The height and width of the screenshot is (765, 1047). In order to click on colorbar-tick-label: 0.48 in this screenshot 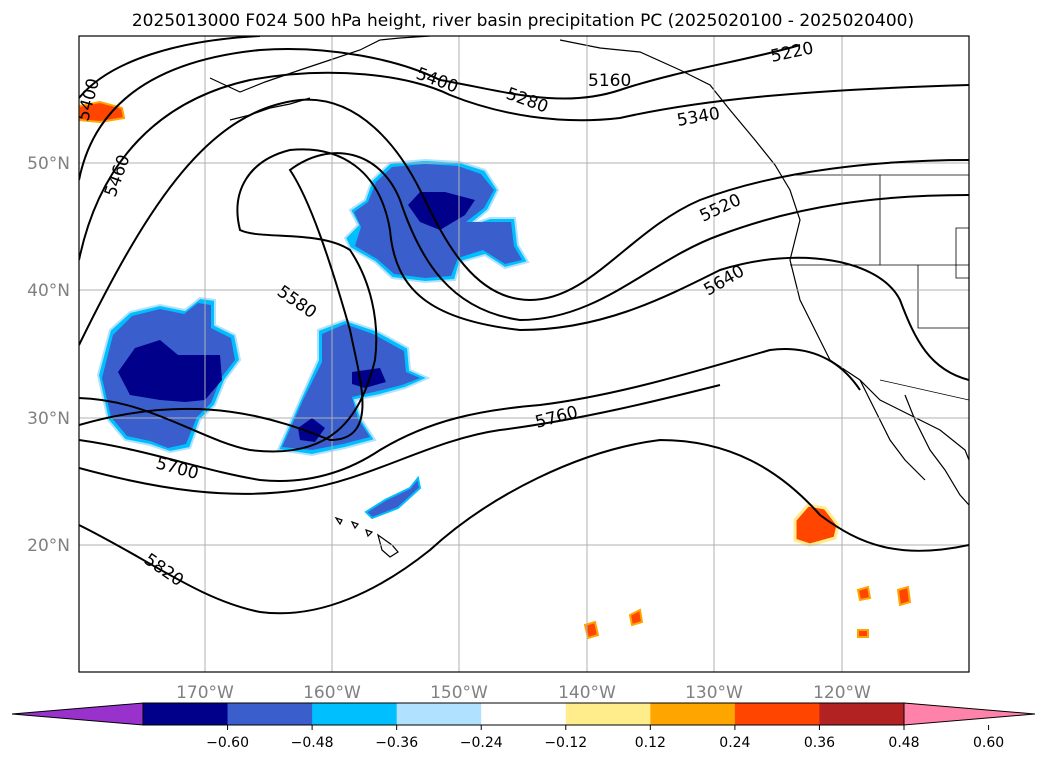, I will do `click(903, 743)`.